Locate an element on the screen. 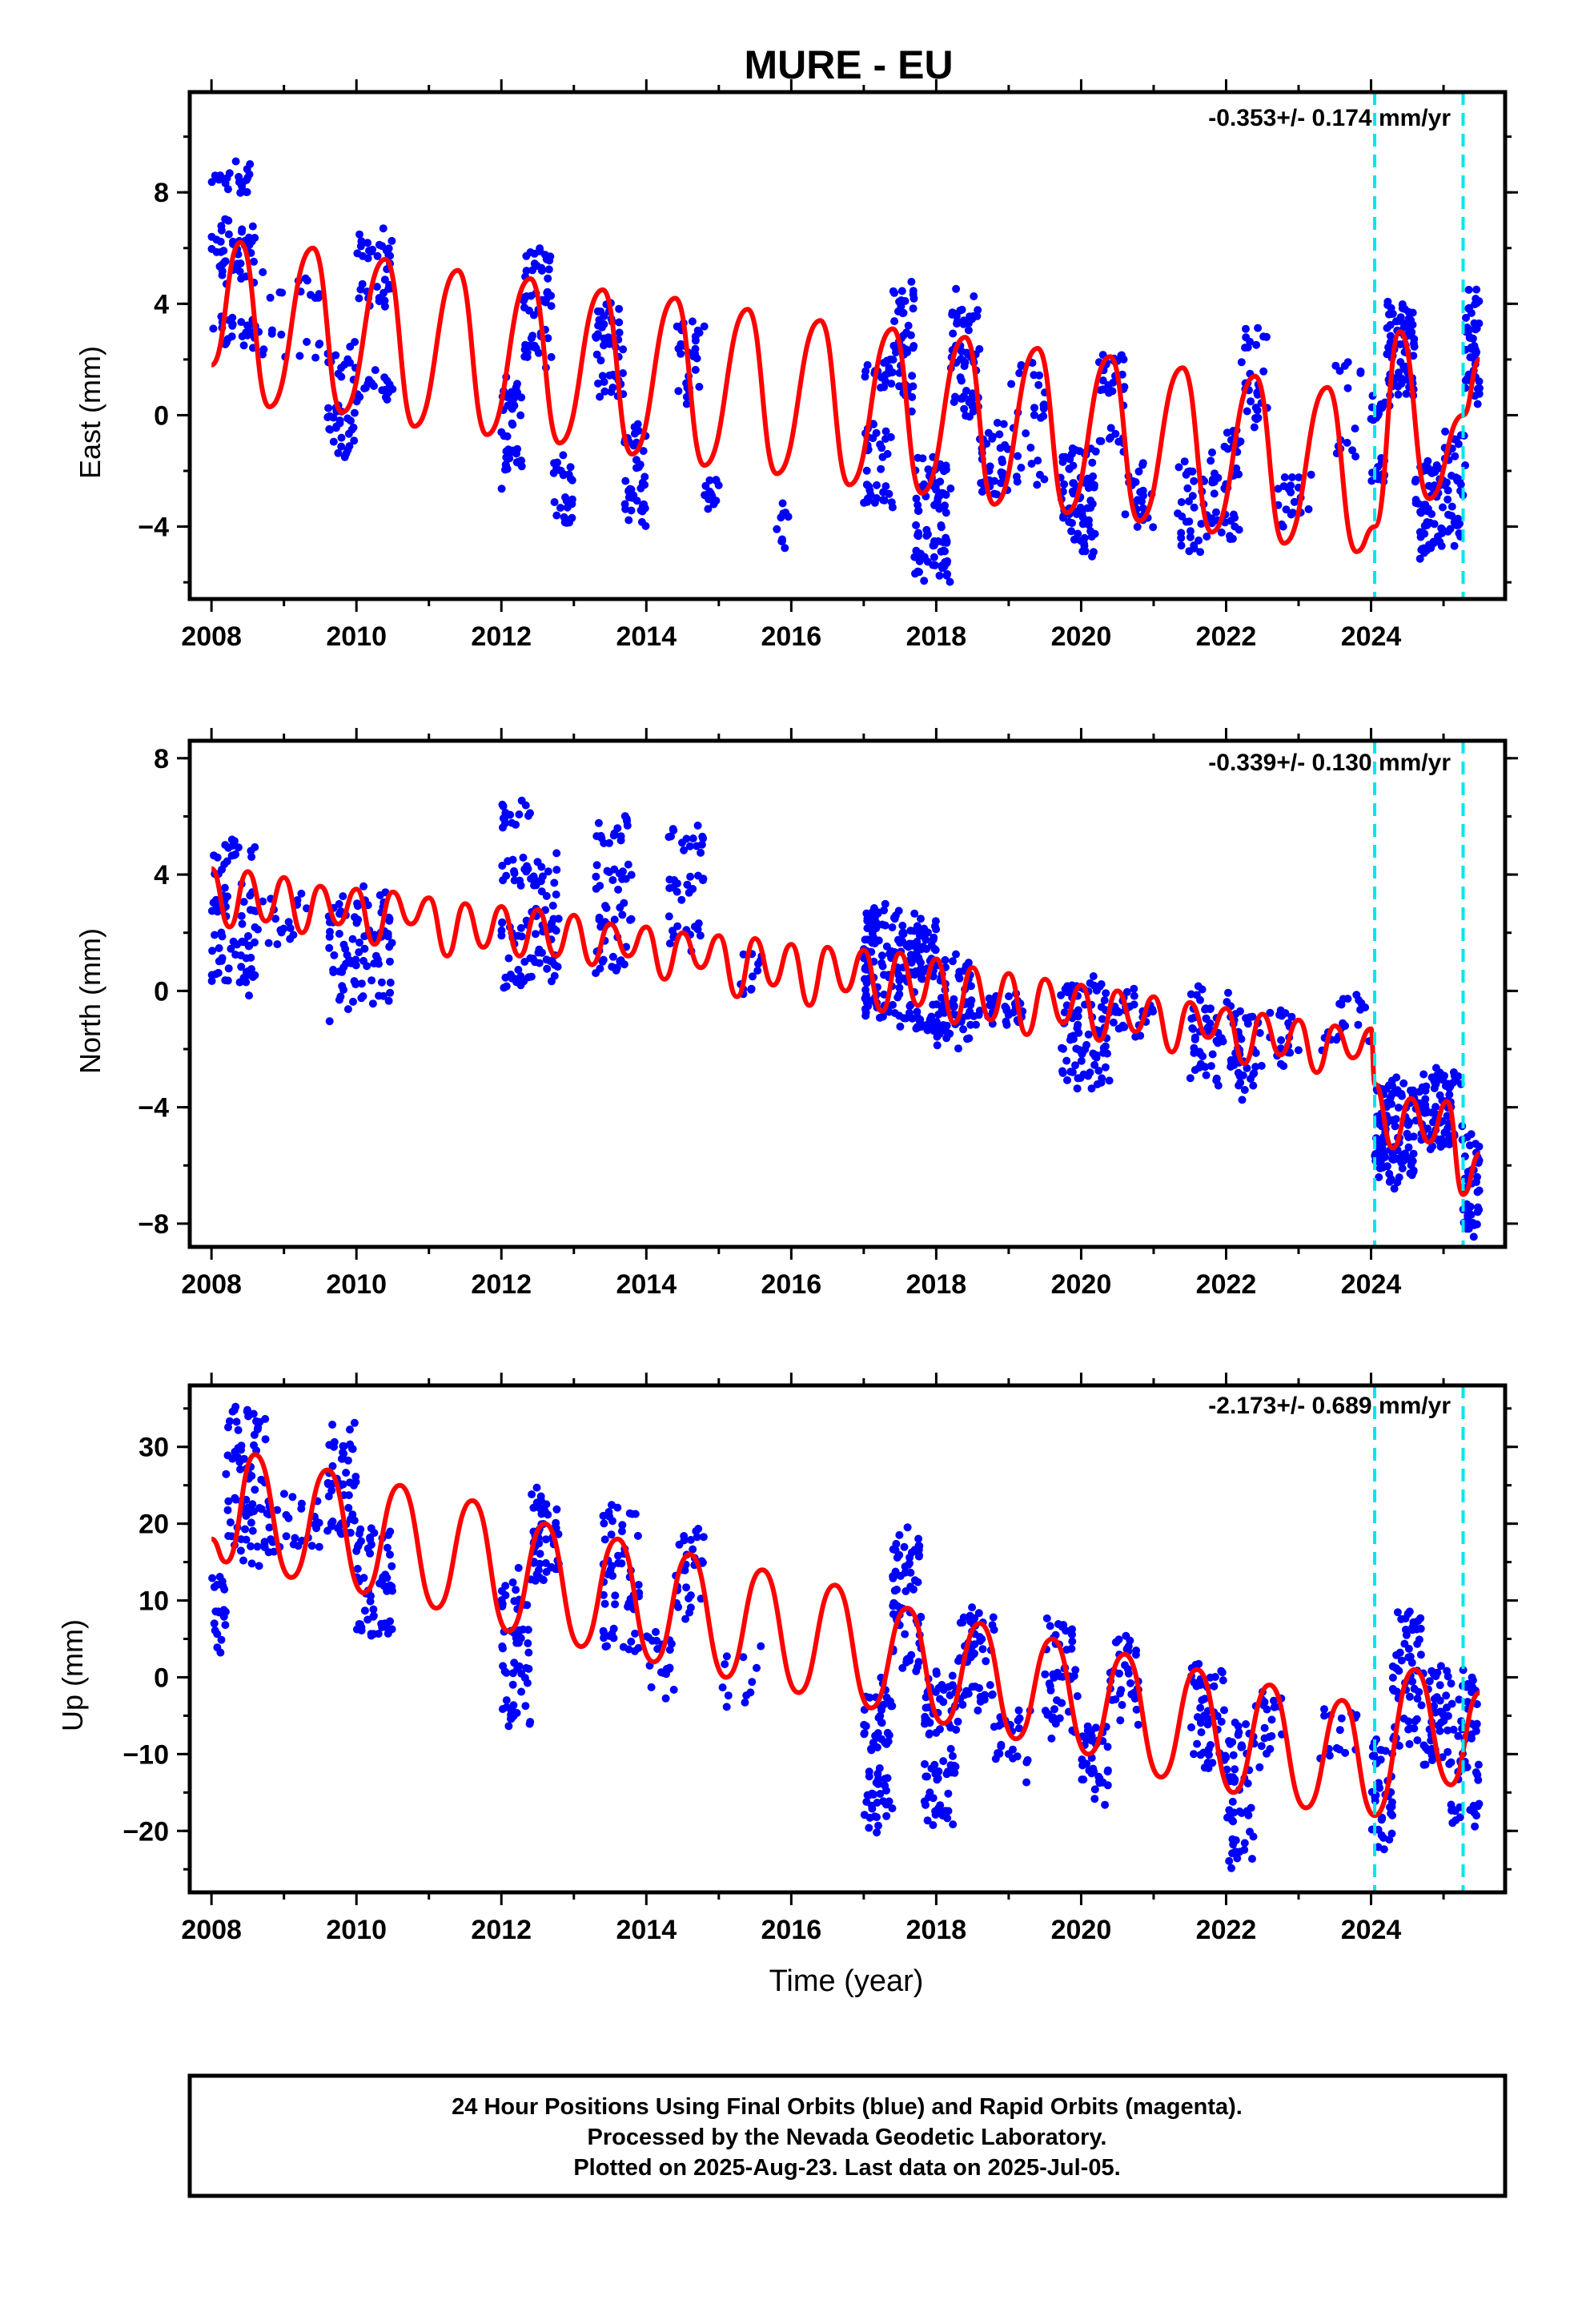  up-x-tick-label: 2010 is located at coordinates (356, 1930).